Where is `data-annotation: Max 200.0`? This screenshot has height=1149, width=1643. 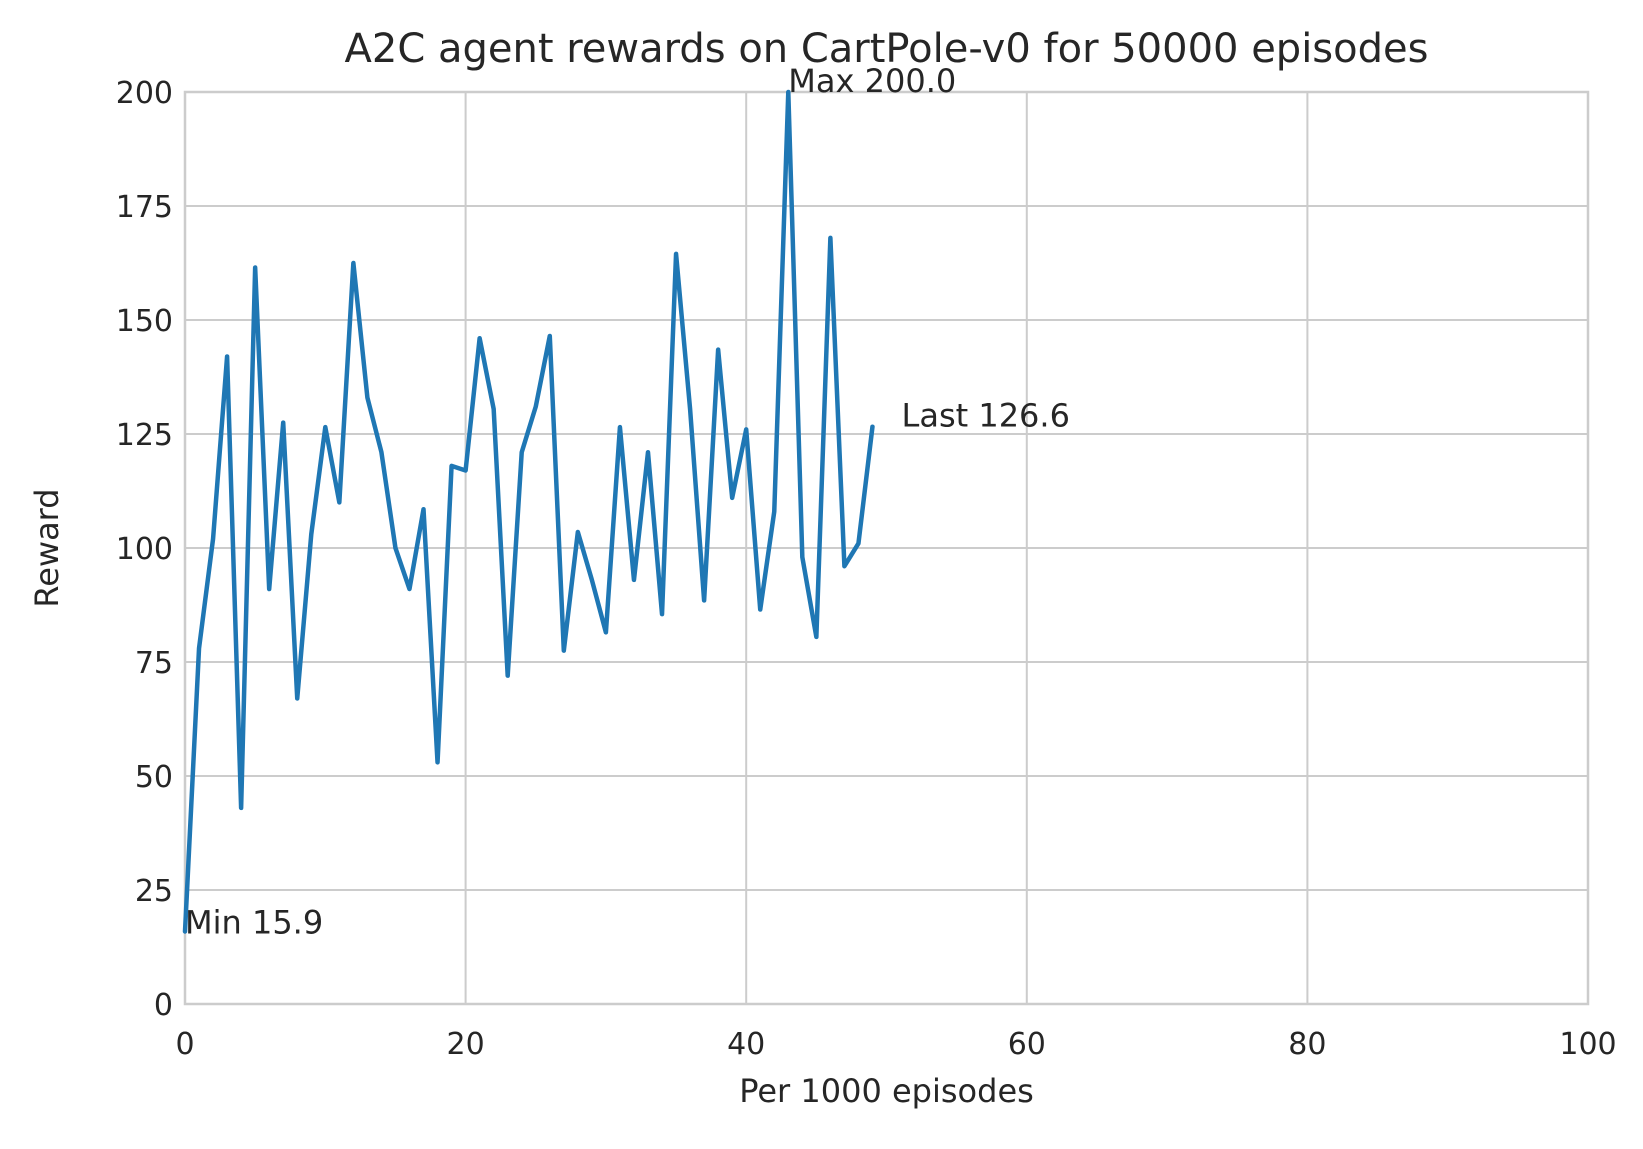 data-annotation: Max 200.0 is located at coordinates (872, 81).